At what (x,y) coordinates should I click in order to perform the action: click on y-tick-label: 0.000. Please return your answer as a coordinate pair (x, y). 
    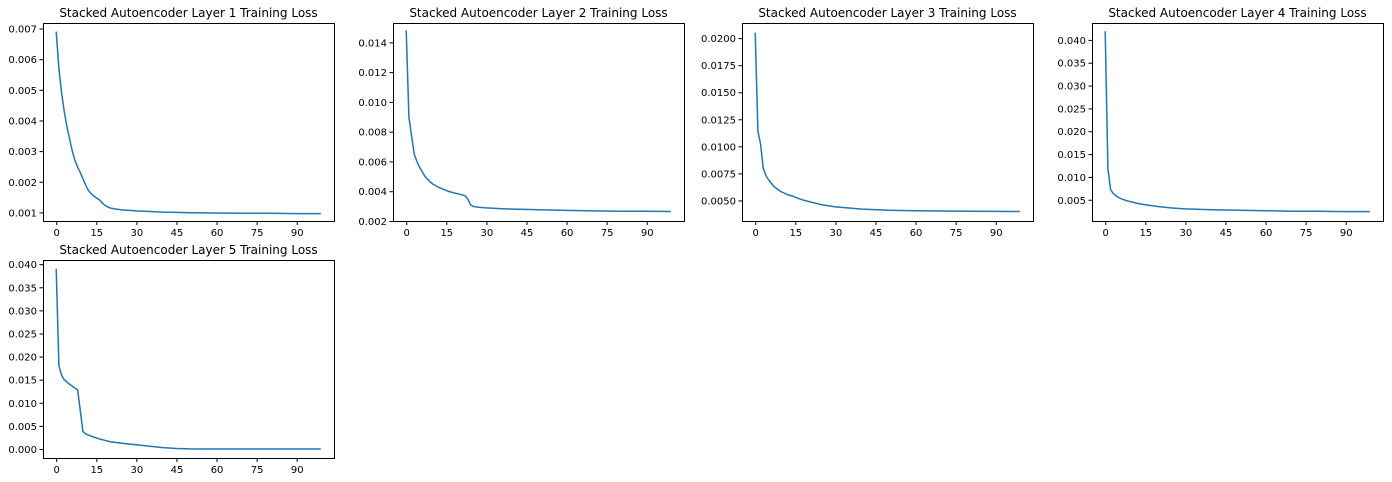
    Looking at the image, I should click on (22, 450).